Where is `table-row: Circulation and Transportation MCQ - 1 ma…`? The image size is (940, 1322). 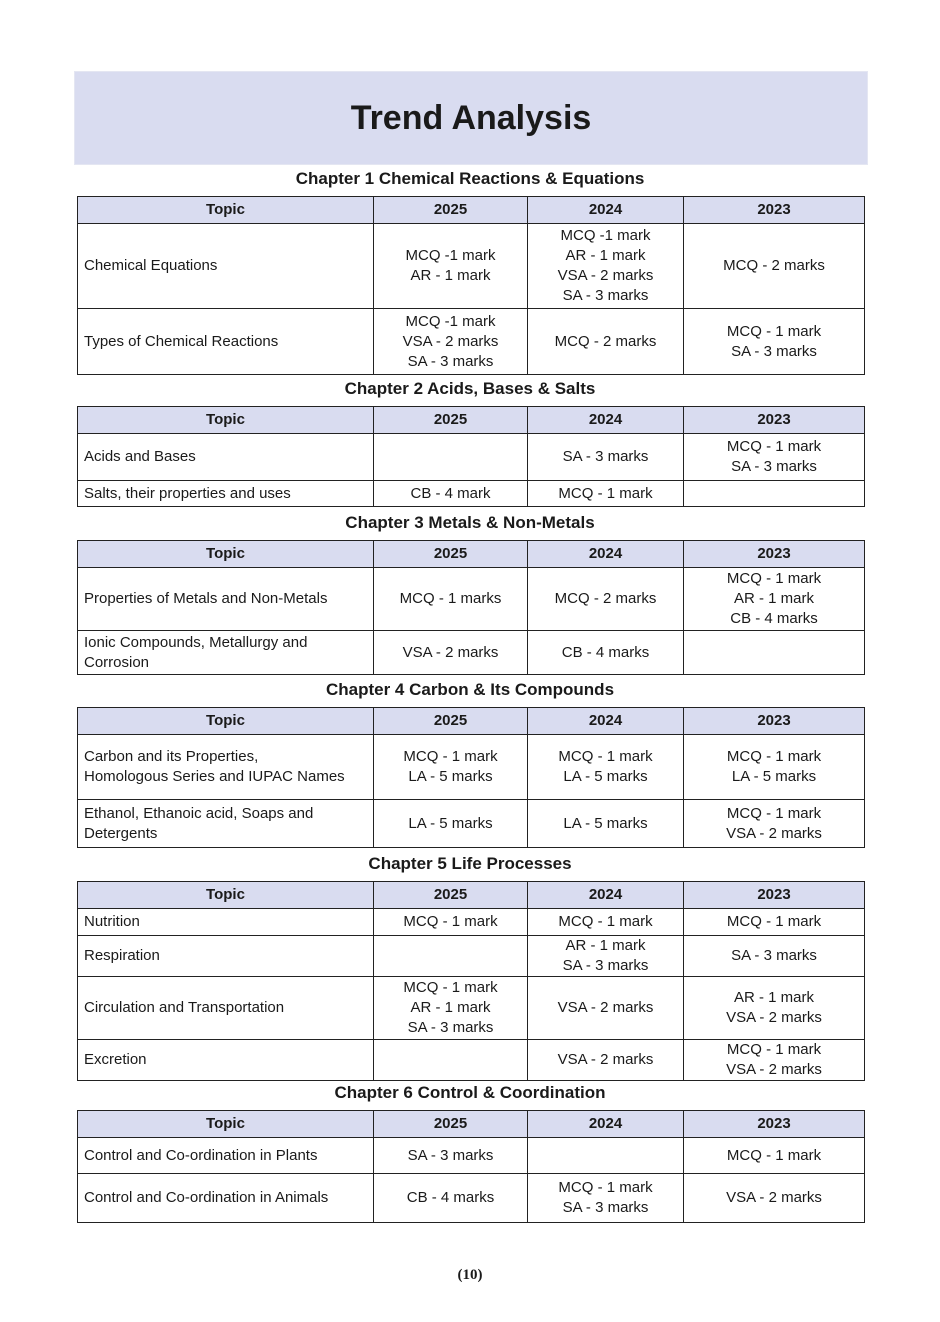
table-row: Circulation and Transportation MCQ - 1 ma… is located at coordinates (471, 1008).